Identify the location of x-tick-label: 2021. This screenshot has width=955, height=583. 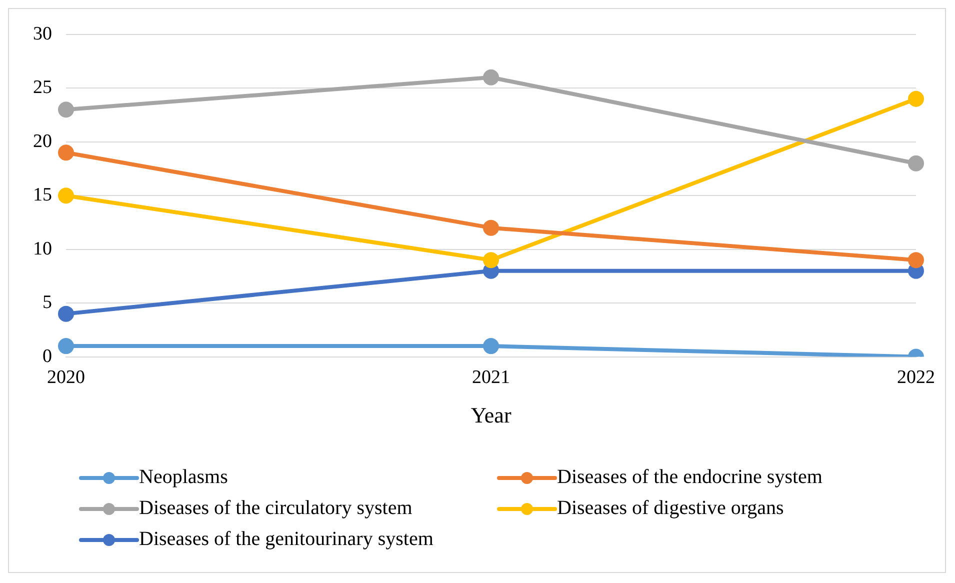
(491, 377).